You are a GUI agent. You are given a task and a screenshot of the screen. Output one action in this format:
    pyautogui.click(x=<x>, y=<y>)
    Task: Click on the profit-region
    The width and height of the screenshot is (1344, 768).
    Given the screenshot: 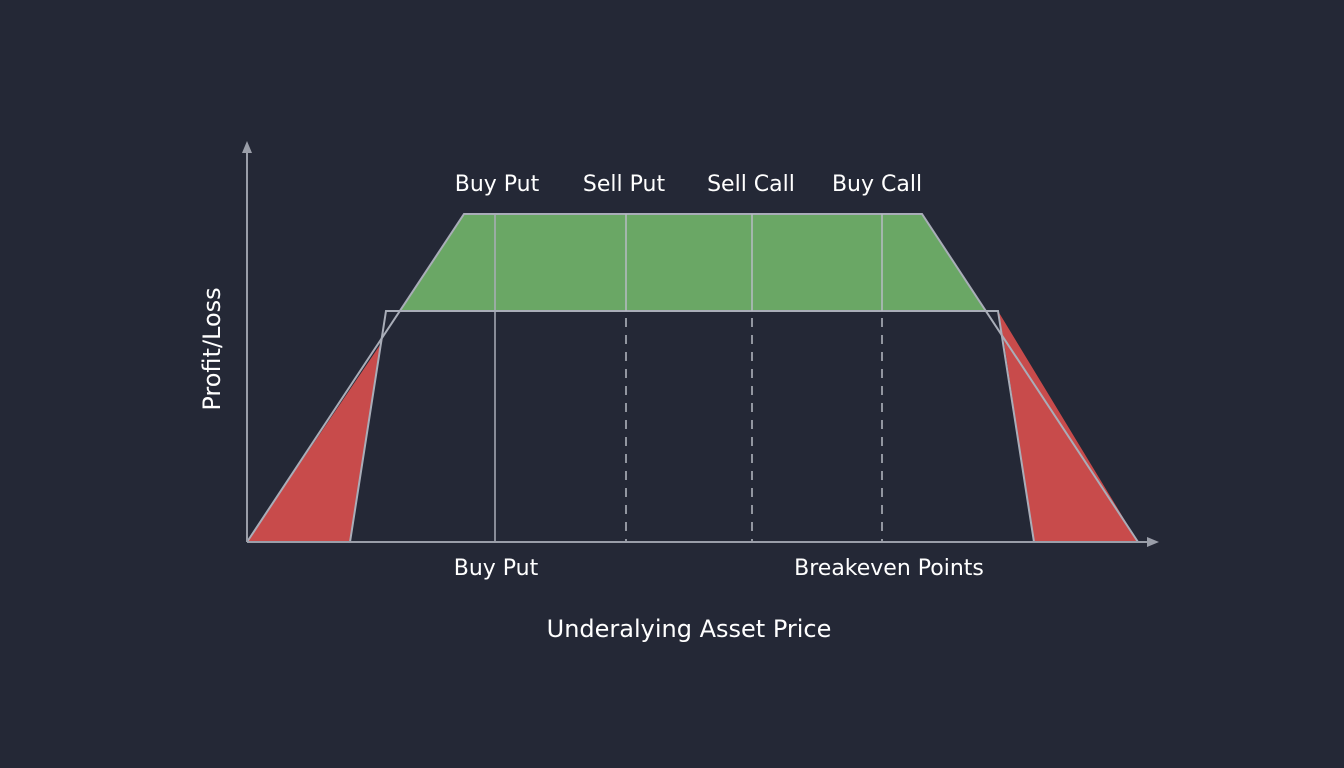 What is the action you would take?
    pyautogui.click(x=692, y=262)
    